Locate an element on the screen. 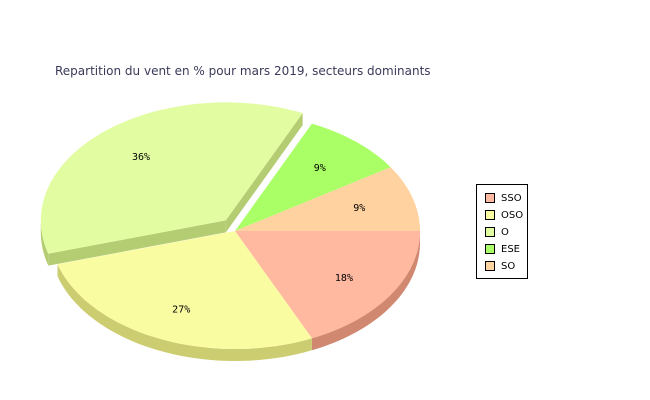 This screenshot has width=650, height=400. legend-label: ESE is located at coordinates (510, 249).